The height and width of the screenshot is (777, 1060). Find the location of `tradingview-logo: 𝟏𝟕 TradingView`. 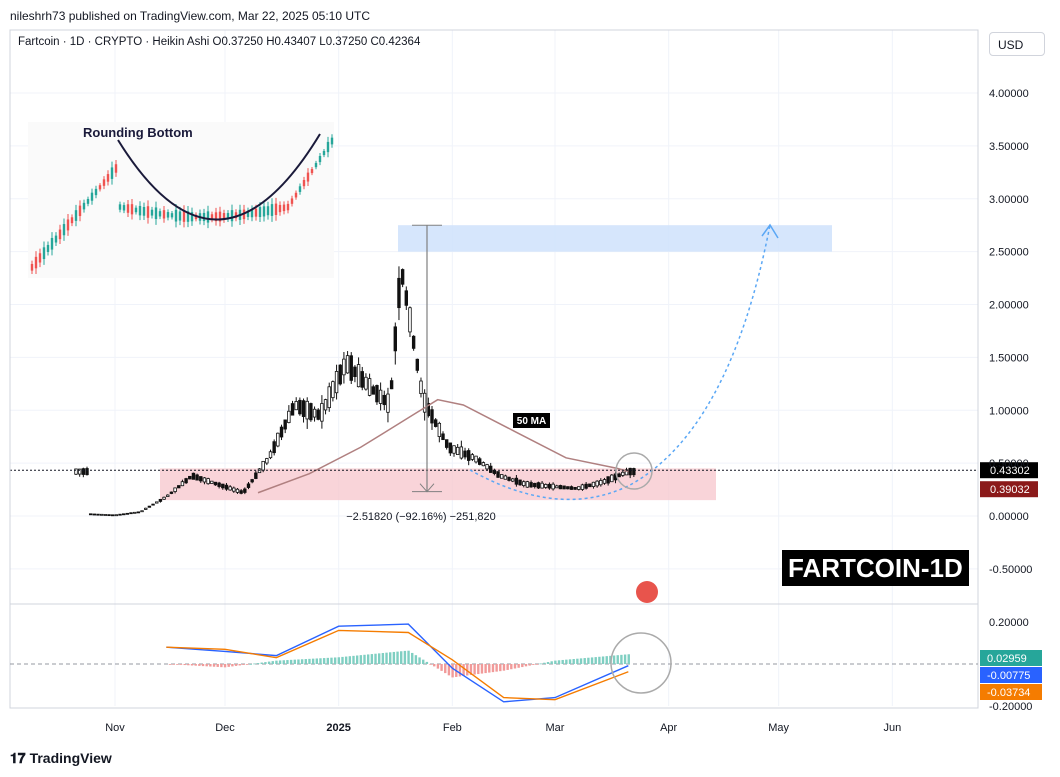

tradingview-logo: 𝟏𝟕 TradingView is located at coordinates (61, 758).